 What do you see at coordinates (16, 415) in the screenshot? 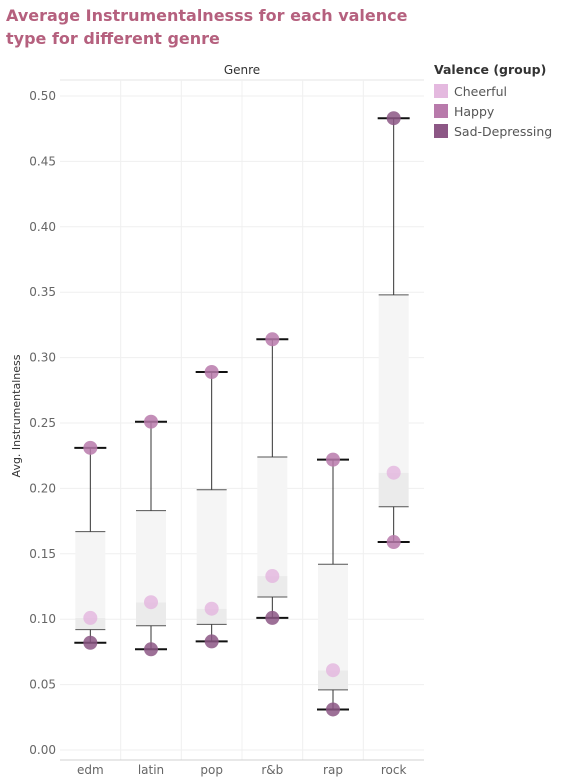
I see `y-axis-label: Avg. Instrumentalness` at bounding box center [16, 415].